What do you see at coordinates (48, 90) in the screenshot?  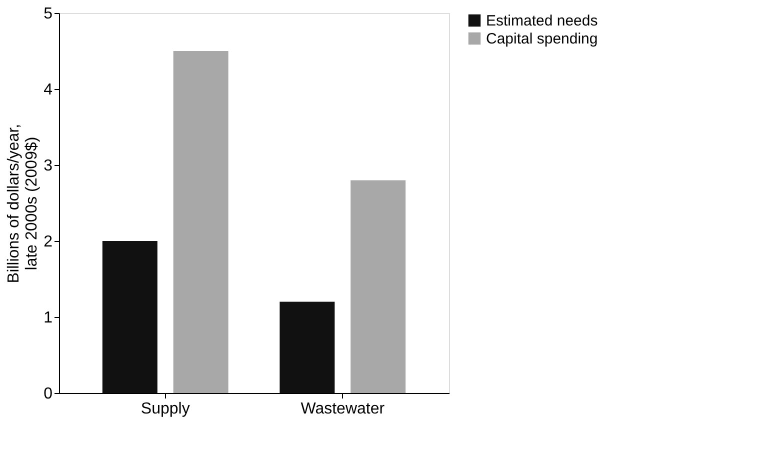 I see `y-tick-label: 4` at bounding box center [48, 90].